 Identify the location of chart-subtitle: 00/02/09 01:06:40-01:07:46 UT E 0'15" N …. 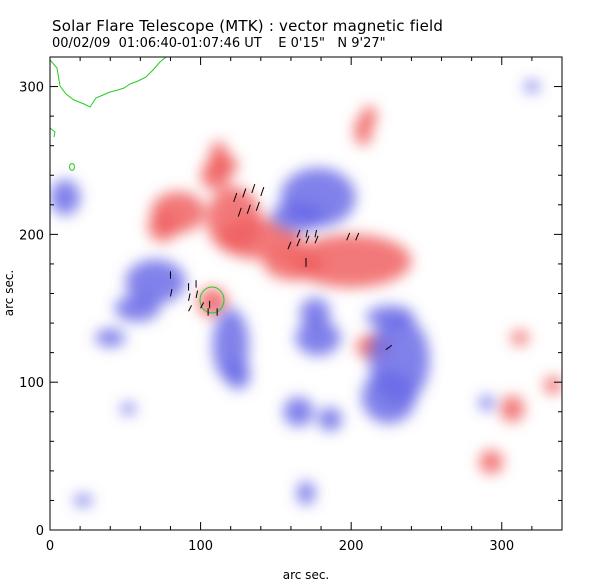
(219, 43).